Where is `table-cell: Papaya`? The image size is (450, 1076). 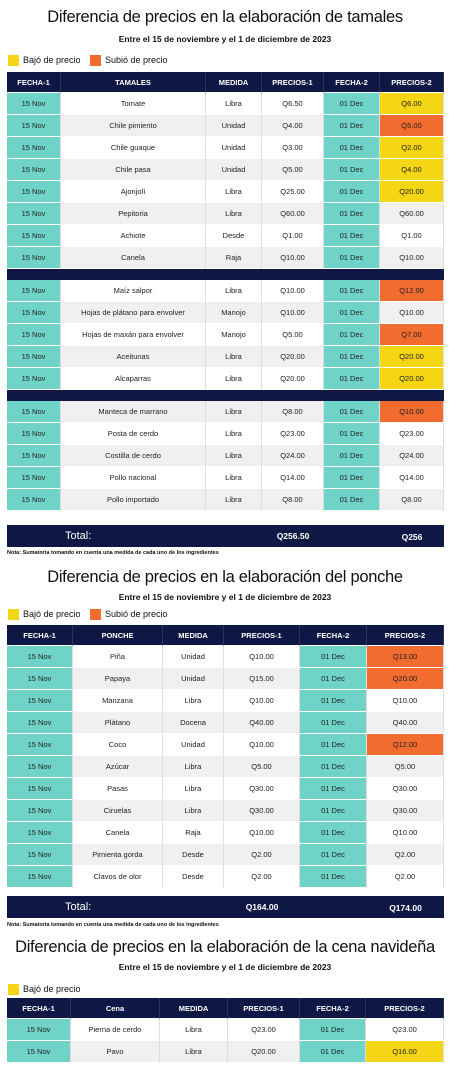
table-cell: Papaya is located at coordinates (118, 679).